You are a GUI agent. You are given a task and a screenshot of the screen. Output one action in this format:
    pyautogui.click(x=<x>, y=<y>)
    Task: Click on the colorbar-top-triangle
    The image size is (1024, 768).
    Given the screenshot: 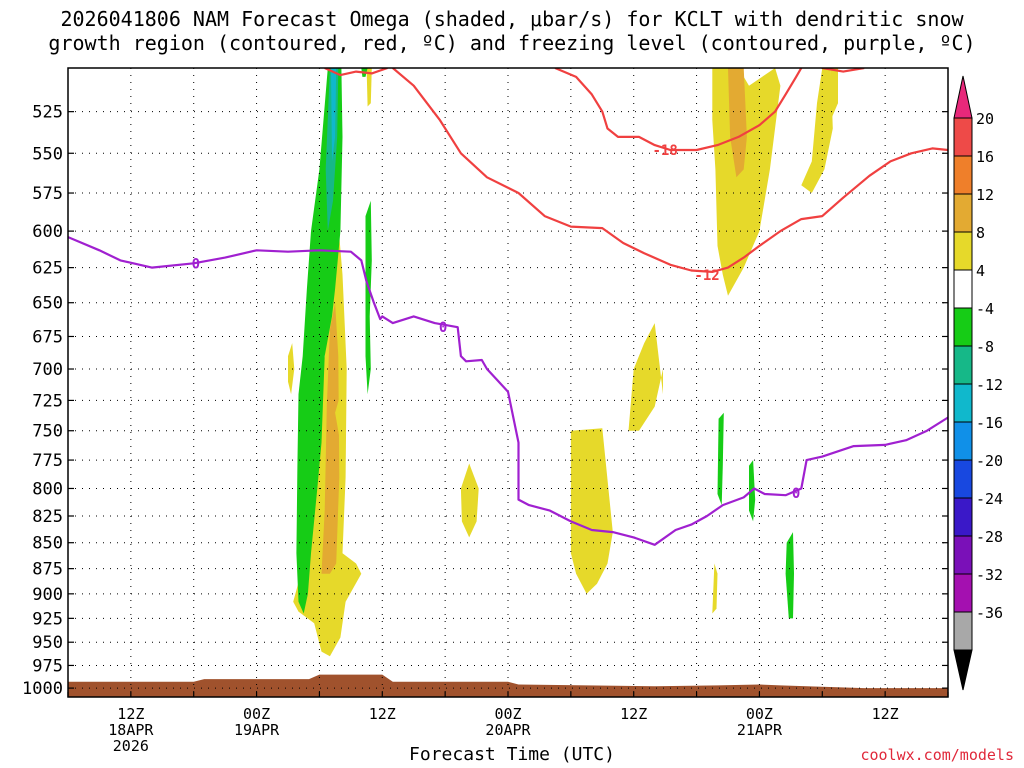 What is the action you would take?
    pyautogui.click(x=963, y=97)
    